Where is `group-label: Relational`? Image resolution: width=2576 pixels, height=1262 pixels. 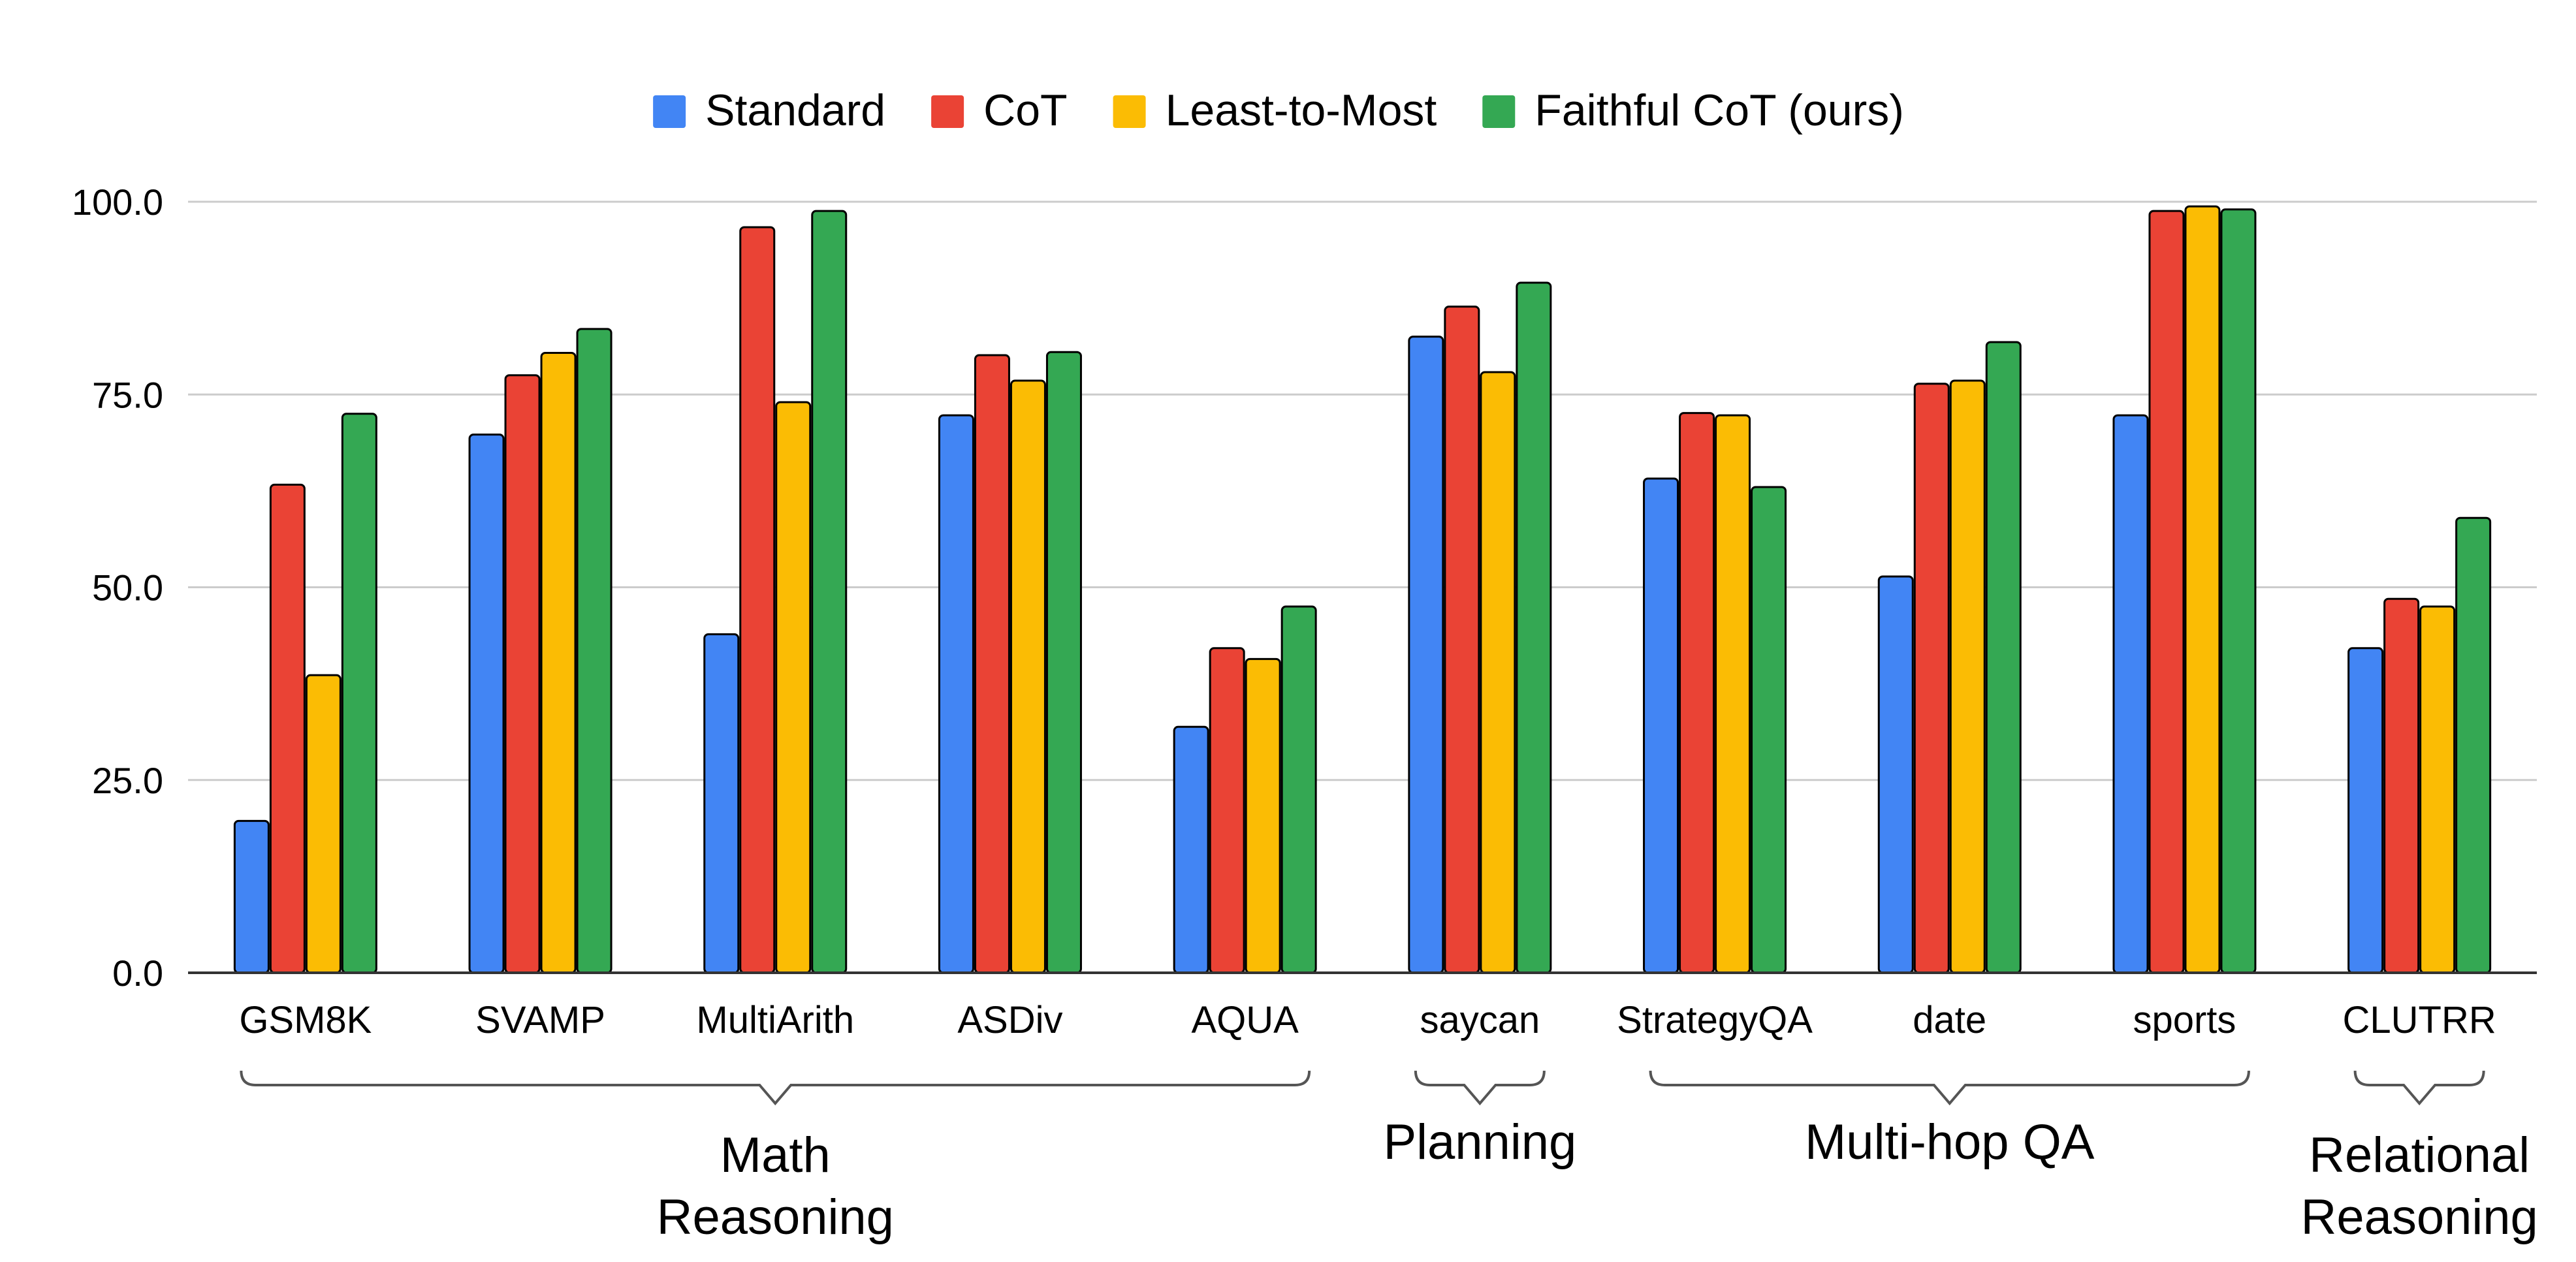
group-label: Relational is located at coordinates (2420, 1155).